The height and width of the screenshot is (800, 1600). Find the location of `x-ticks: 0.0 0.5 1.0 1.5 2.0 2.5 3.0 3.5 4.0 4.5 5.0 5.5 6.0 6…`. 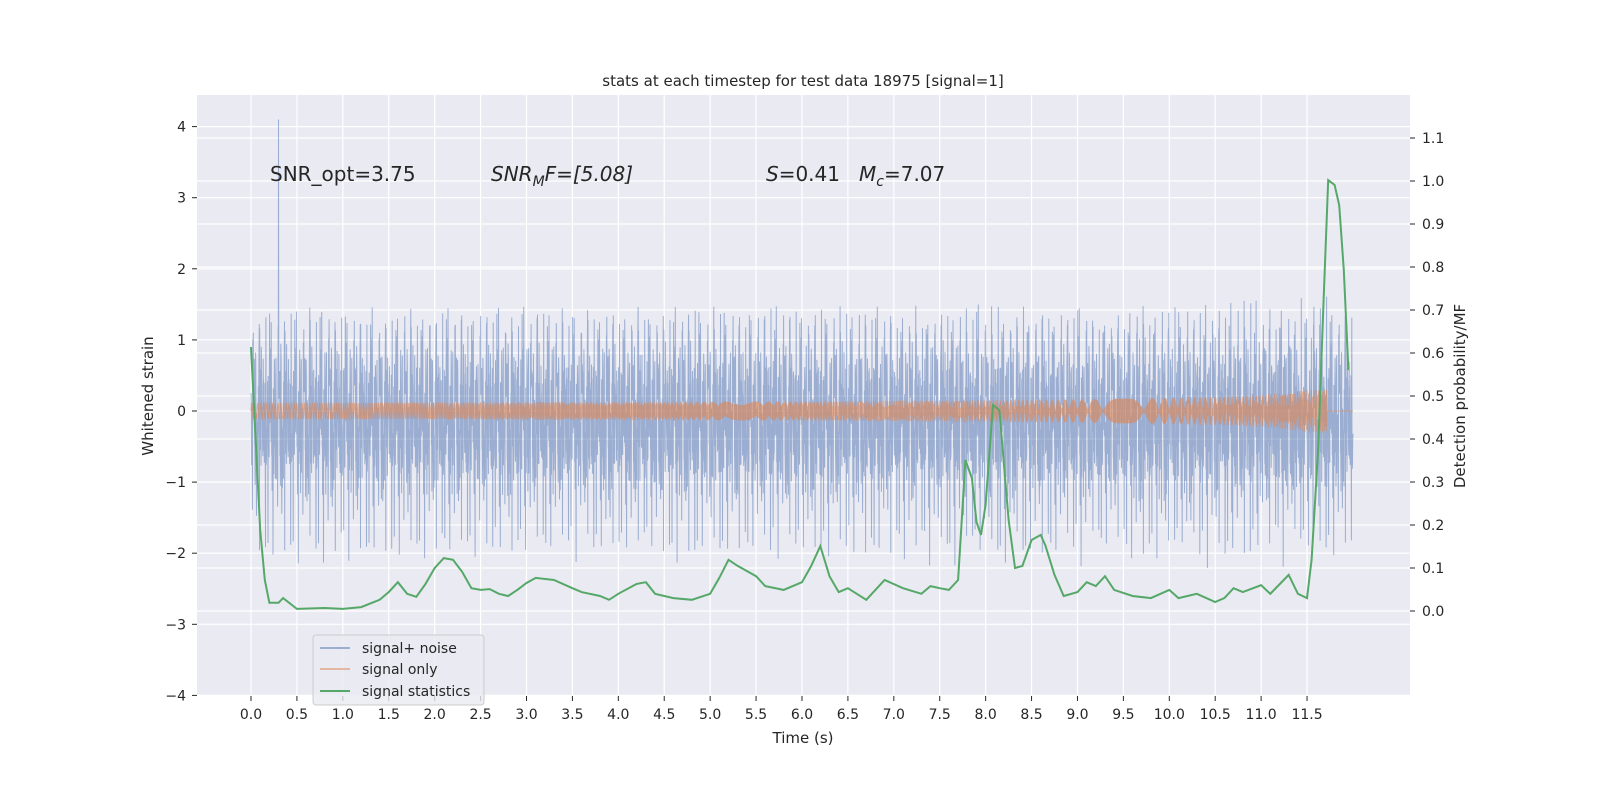

x-ticks: 0.0 0.5 1.0 1.5 2.0 2.5 3.0 3.5 4.0 4.5 5.0 5.5 6.0 6… is located at coordinates (781, 709).